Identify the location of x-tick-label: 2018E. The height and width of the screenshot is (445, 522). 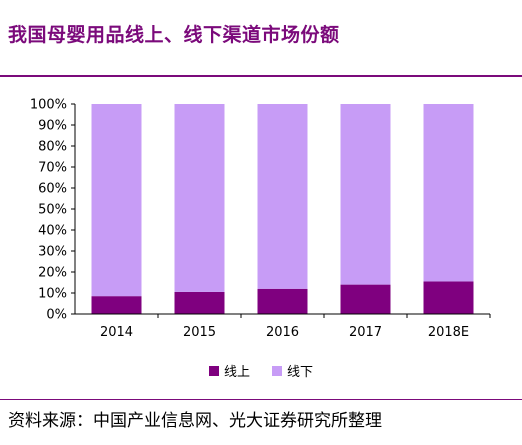
(448, 332).